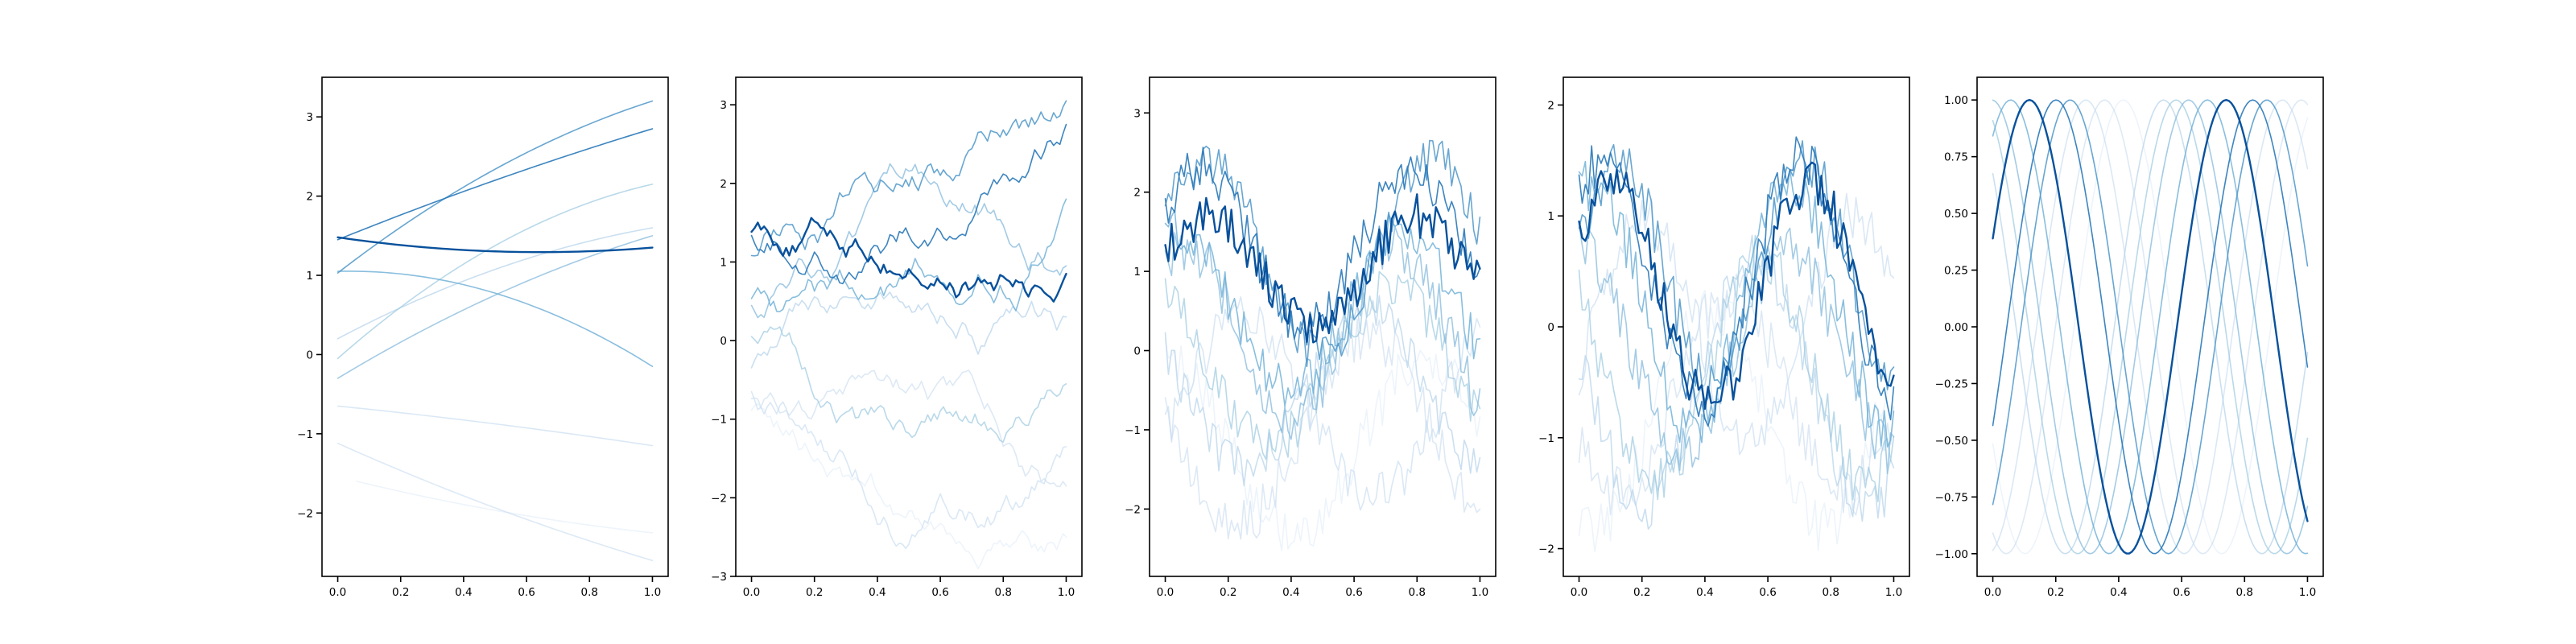 This screenshot has height=644, width=2576. I want to click on chart-panel-4: 0.0 0.2 0.4 0.6 0.8 1.0 −2 −1 0 1 2, so click(1724, 337).